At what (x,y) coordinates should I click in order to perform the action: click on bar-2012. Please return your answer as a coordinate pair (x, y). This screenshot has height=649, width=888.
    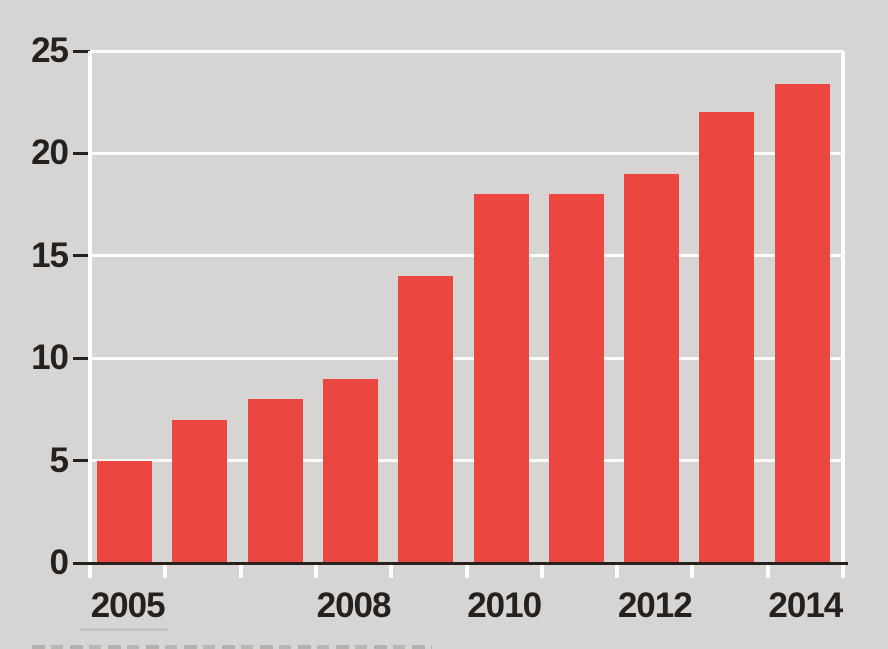
    Looking at the image, I should click on (652, 368).